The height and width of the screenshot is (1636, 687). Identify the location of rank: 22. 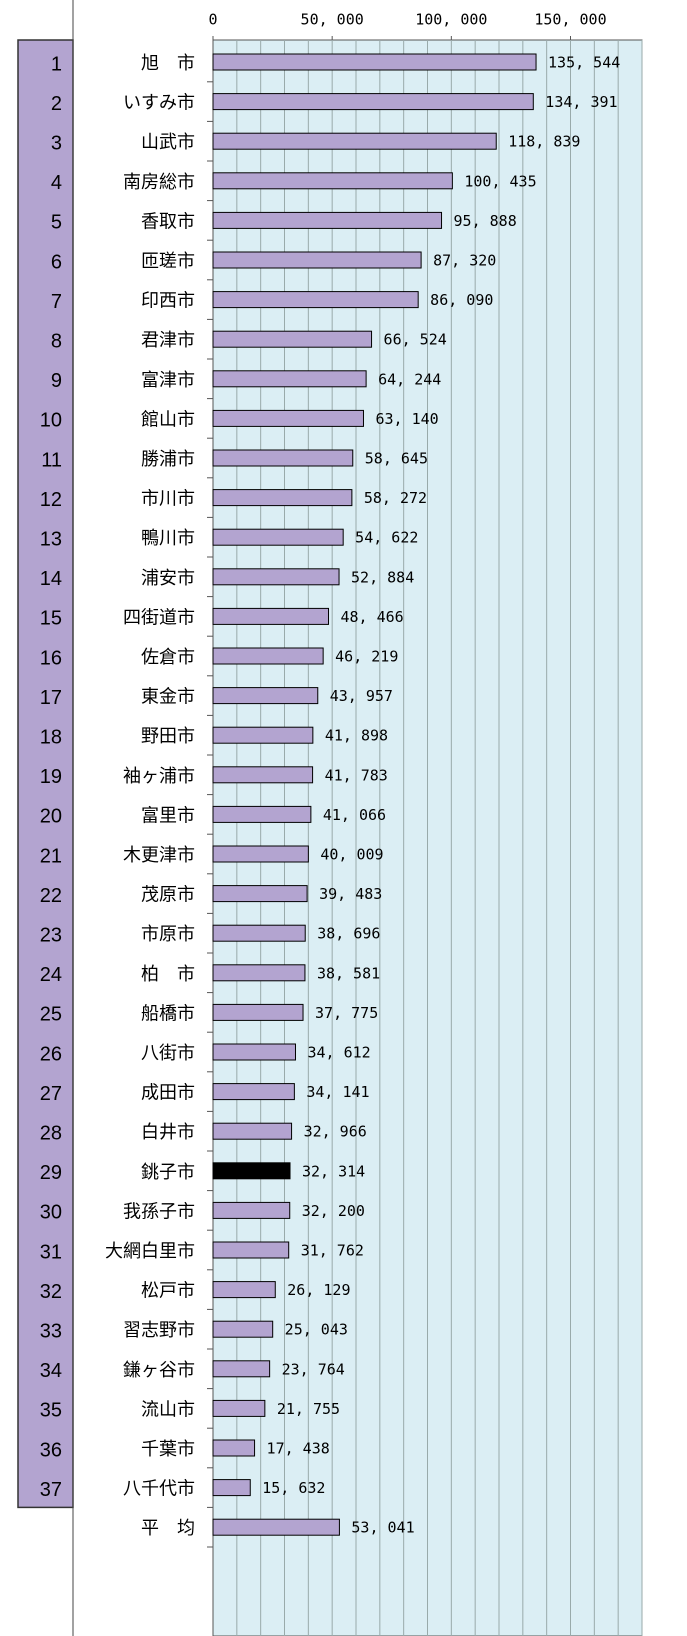
(51, 896).